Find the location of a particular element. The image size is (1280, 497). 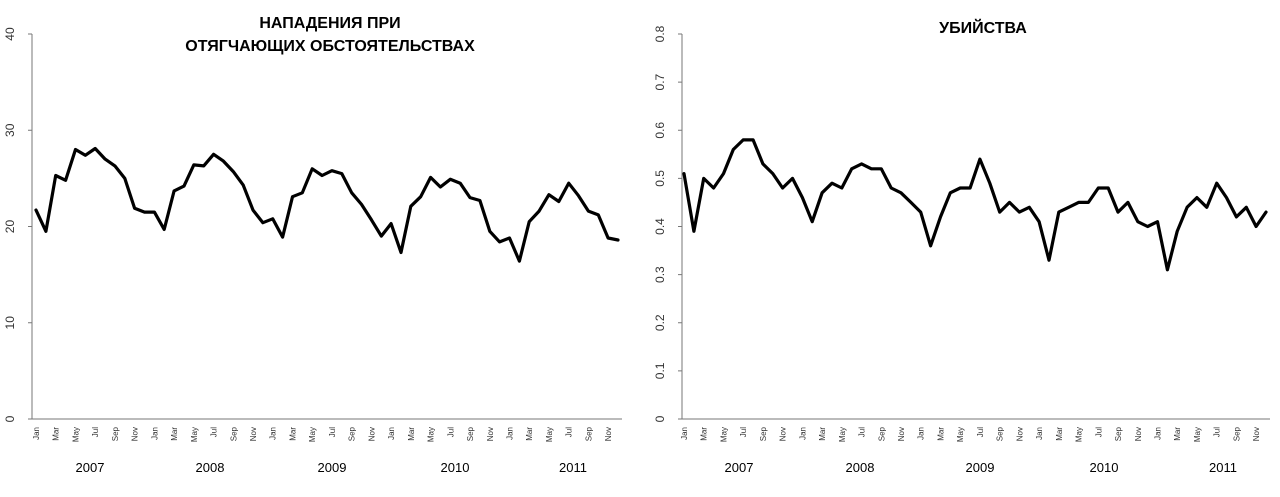

assault-y-tick-label: 40 is located at coordinates (10, 34).